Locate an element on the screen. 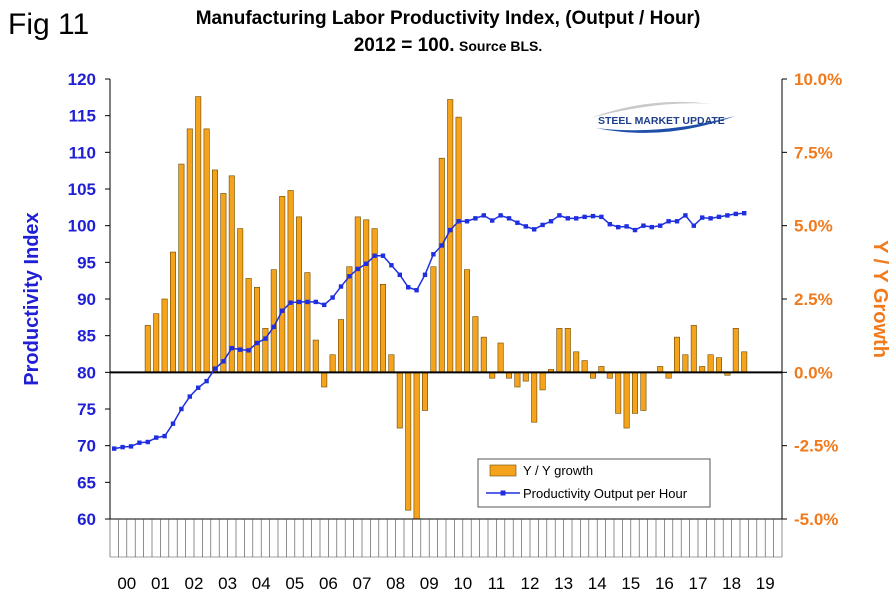 This screenshot has height=603, width=896. year-label: 07 is located at coordinates (362, 583).